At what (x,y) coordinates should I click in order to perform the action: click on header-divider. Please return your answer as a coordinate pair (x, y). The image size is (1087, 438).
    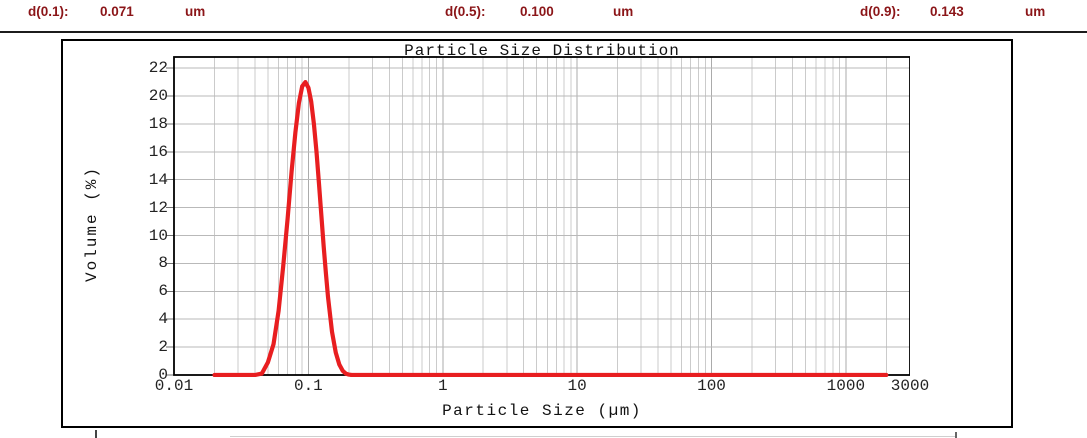
    Looking at the image, I should click on (543, 32).